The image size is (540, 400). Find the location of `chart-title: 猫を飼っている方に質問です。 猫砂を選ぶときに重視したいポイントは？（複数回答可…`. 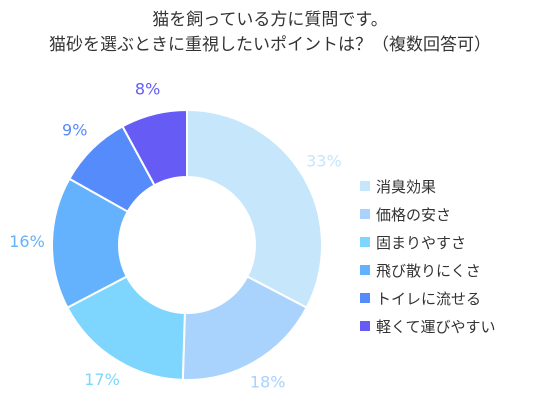

chart-title: 猫を飼っている方に質問です。 猫砂を選ぶときに重視したいポイントは？（複数回答可… is located at coordinates (270, 33).